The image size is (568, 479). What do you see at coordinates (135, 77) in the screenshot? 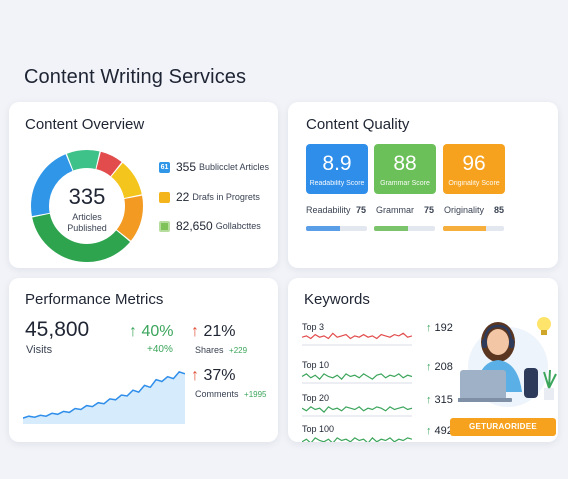
I see `page-title: Content Writing Services` at bounding box center [135, 77].